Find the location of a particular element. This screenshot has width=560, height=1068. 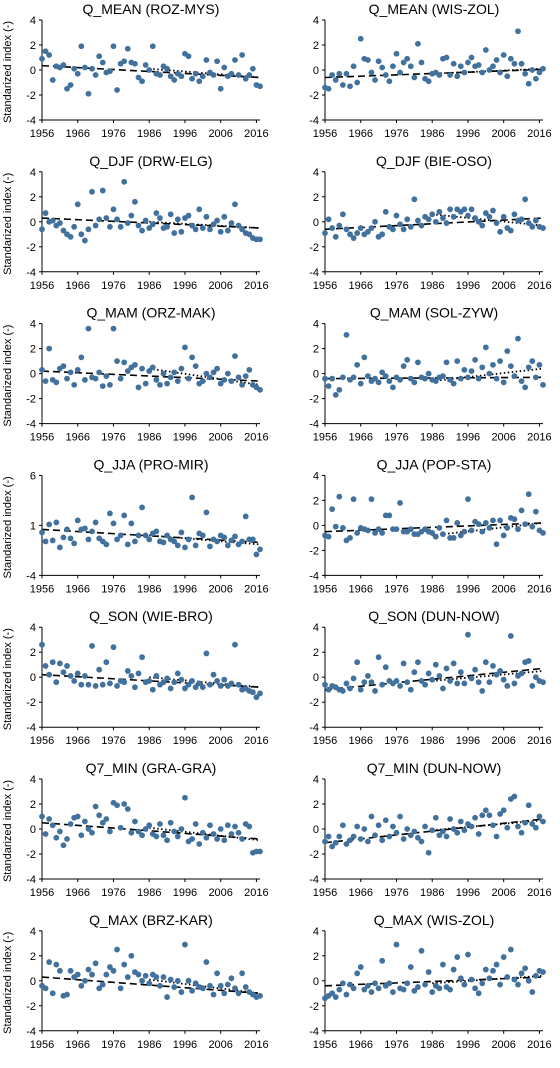

y-axis-label: Standarized index (-) is located at coordinates (8, 831).